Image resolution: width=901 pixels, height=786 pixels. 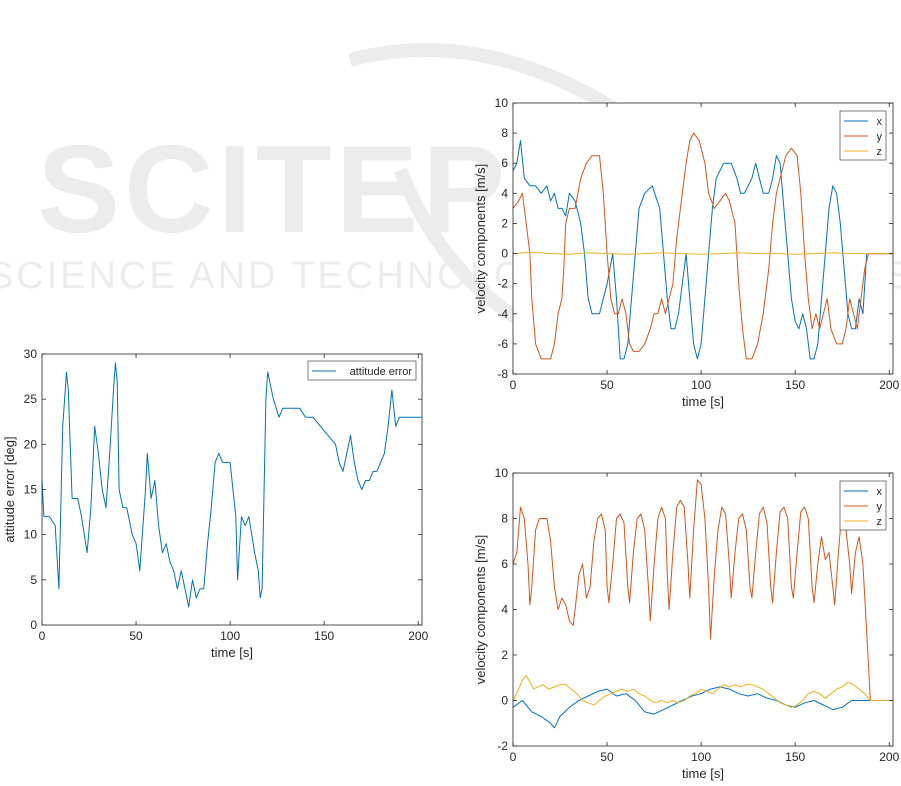 I want to click on y-tick-label: 20, so click(x=31, y=444).